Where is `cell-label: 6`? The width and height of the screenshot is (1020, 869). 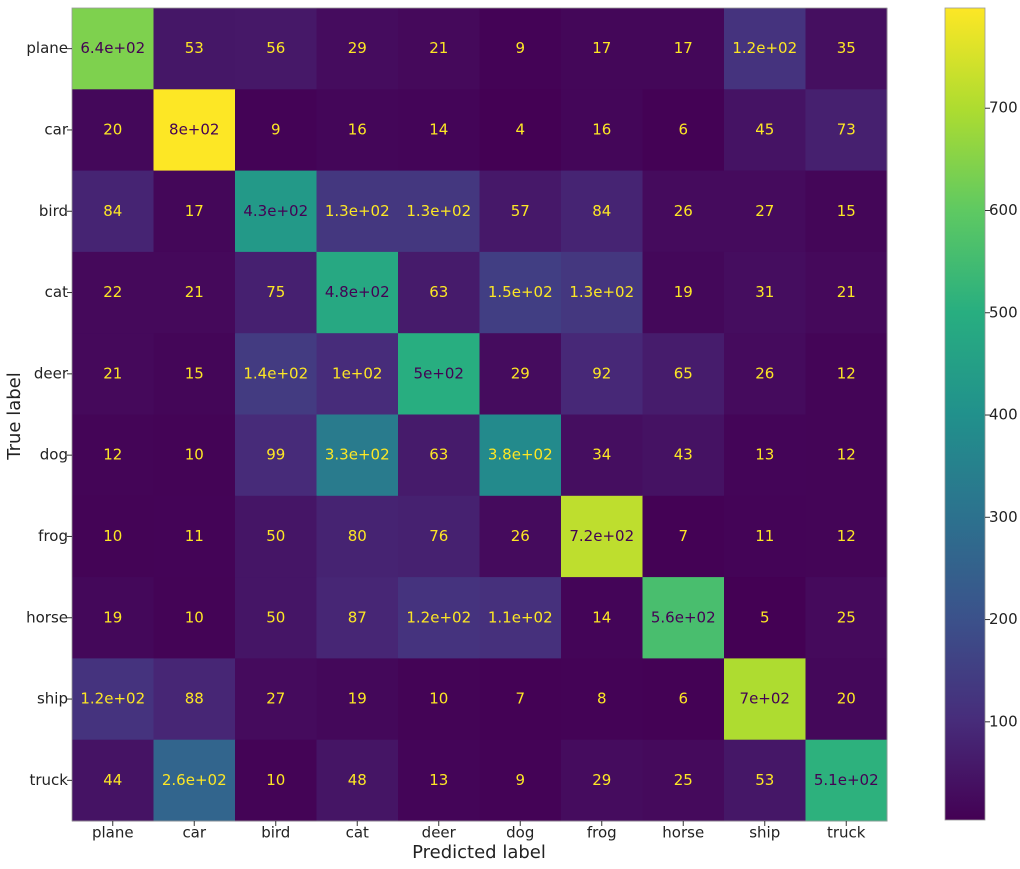 cell-label: 6 is located at coordinates (683, 129).